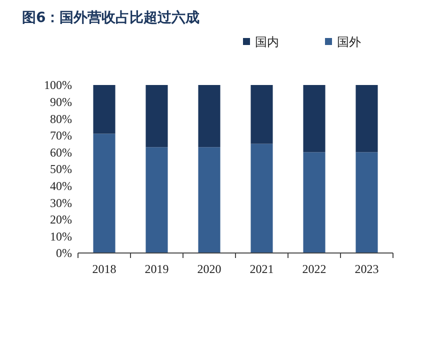 This screenshot has height=341, width=423. I want to click on y-tick-label: 70%, so click(61, 135).